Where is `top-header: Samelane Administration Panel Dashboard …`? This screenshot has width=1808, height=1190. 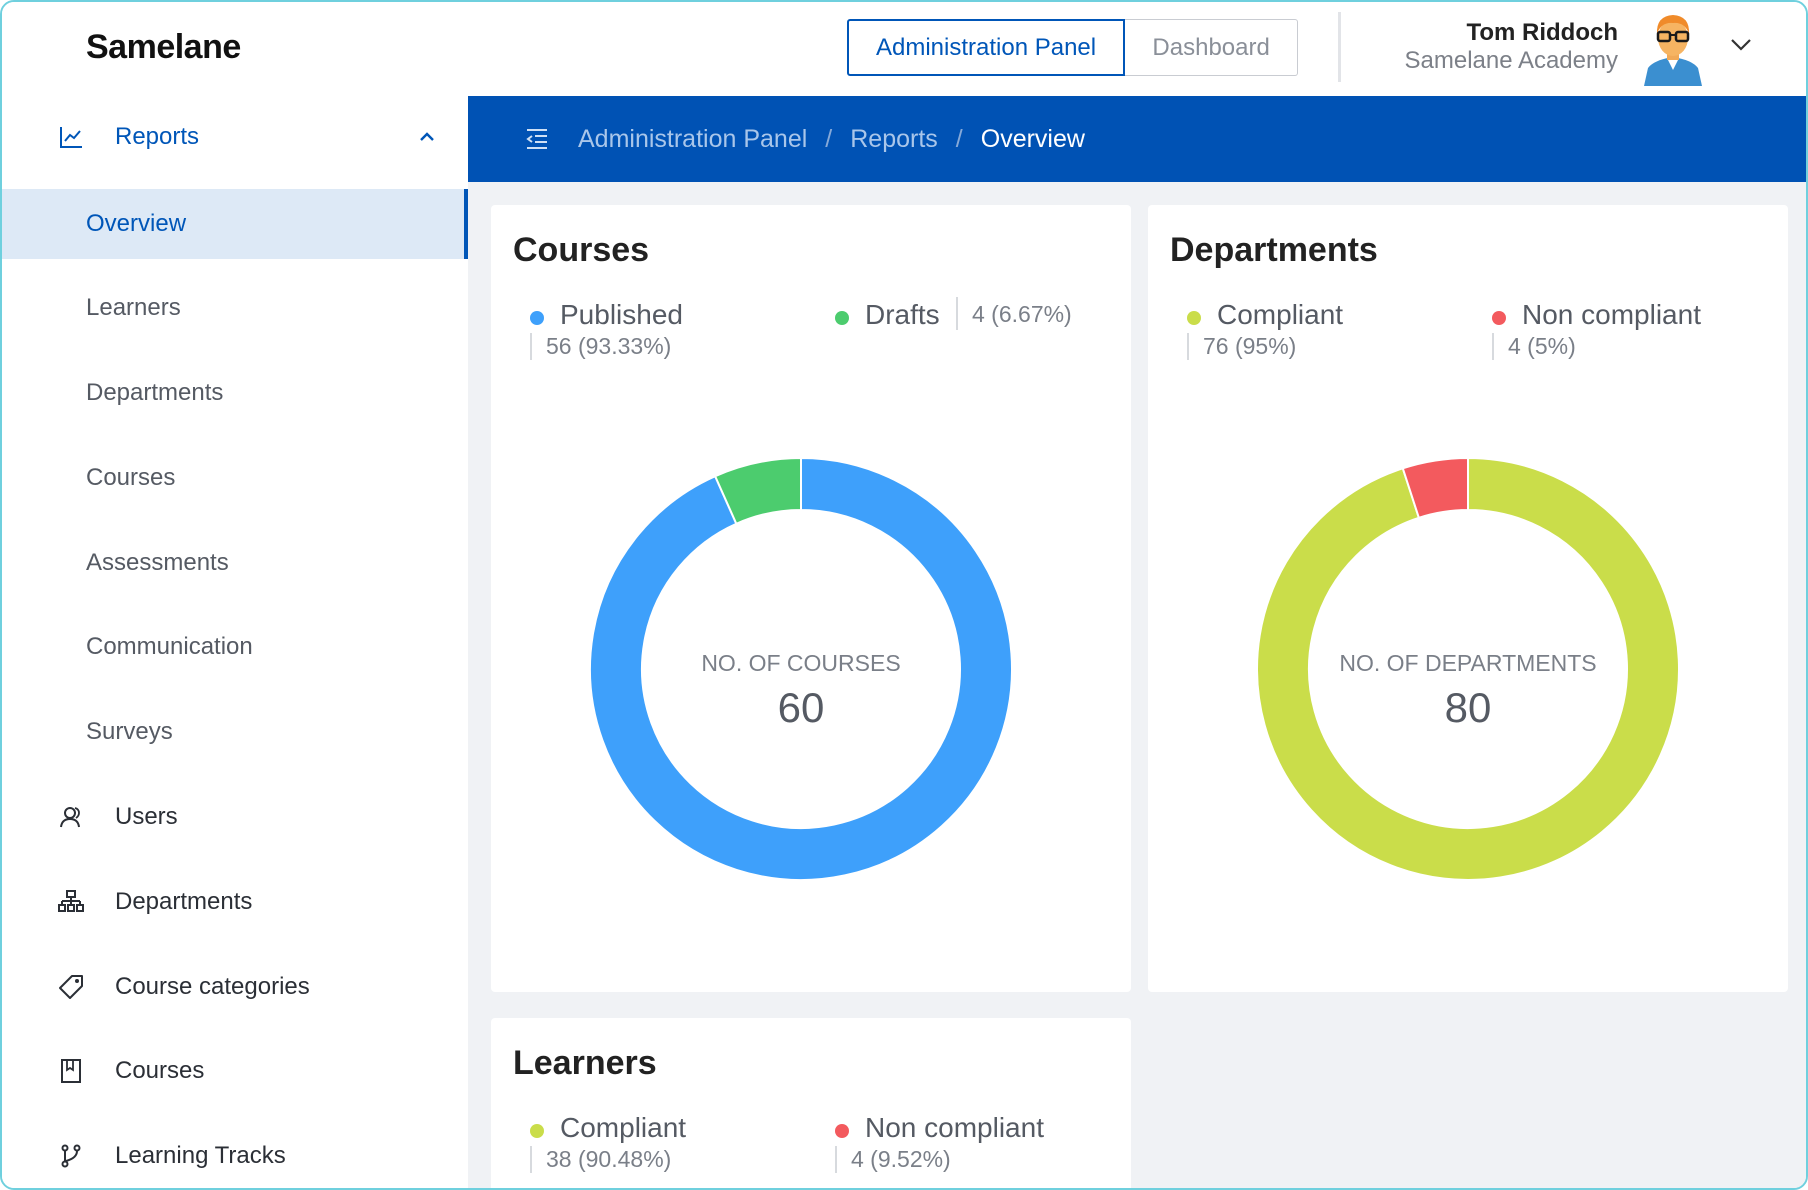
top-header: Samelane Administration Panel Dashboard … is located at coordinates (904, 49).